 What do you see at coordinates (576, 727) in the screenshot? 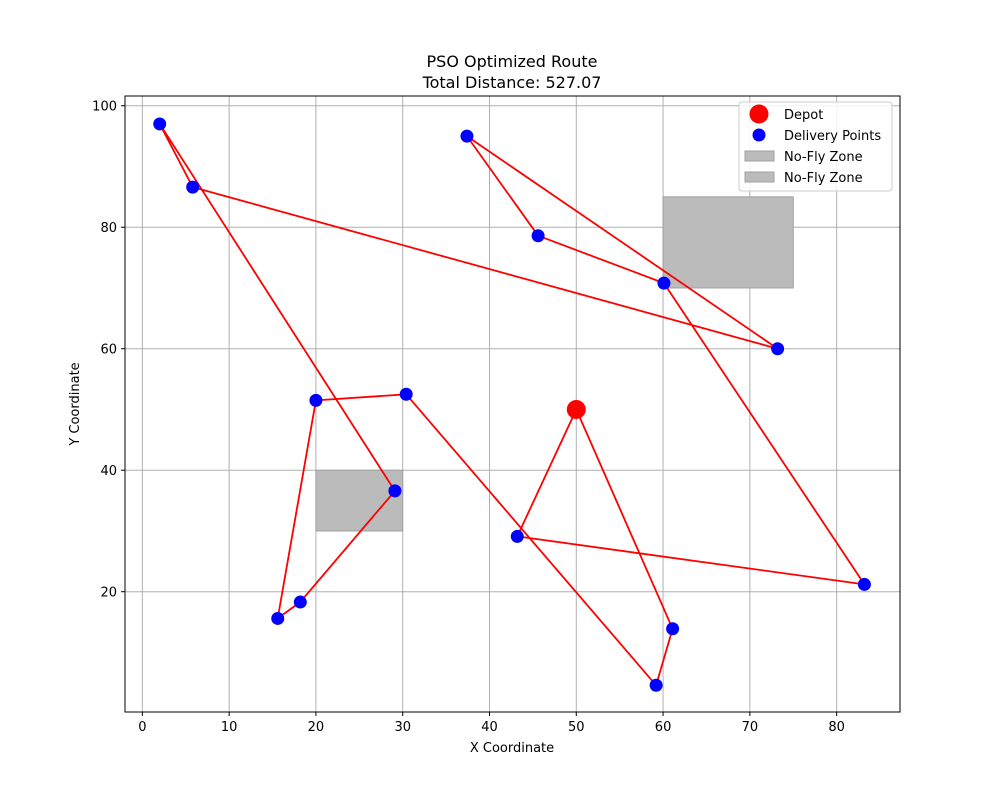
I see `x-tick-label: 50` at bounding box center [576, 727].